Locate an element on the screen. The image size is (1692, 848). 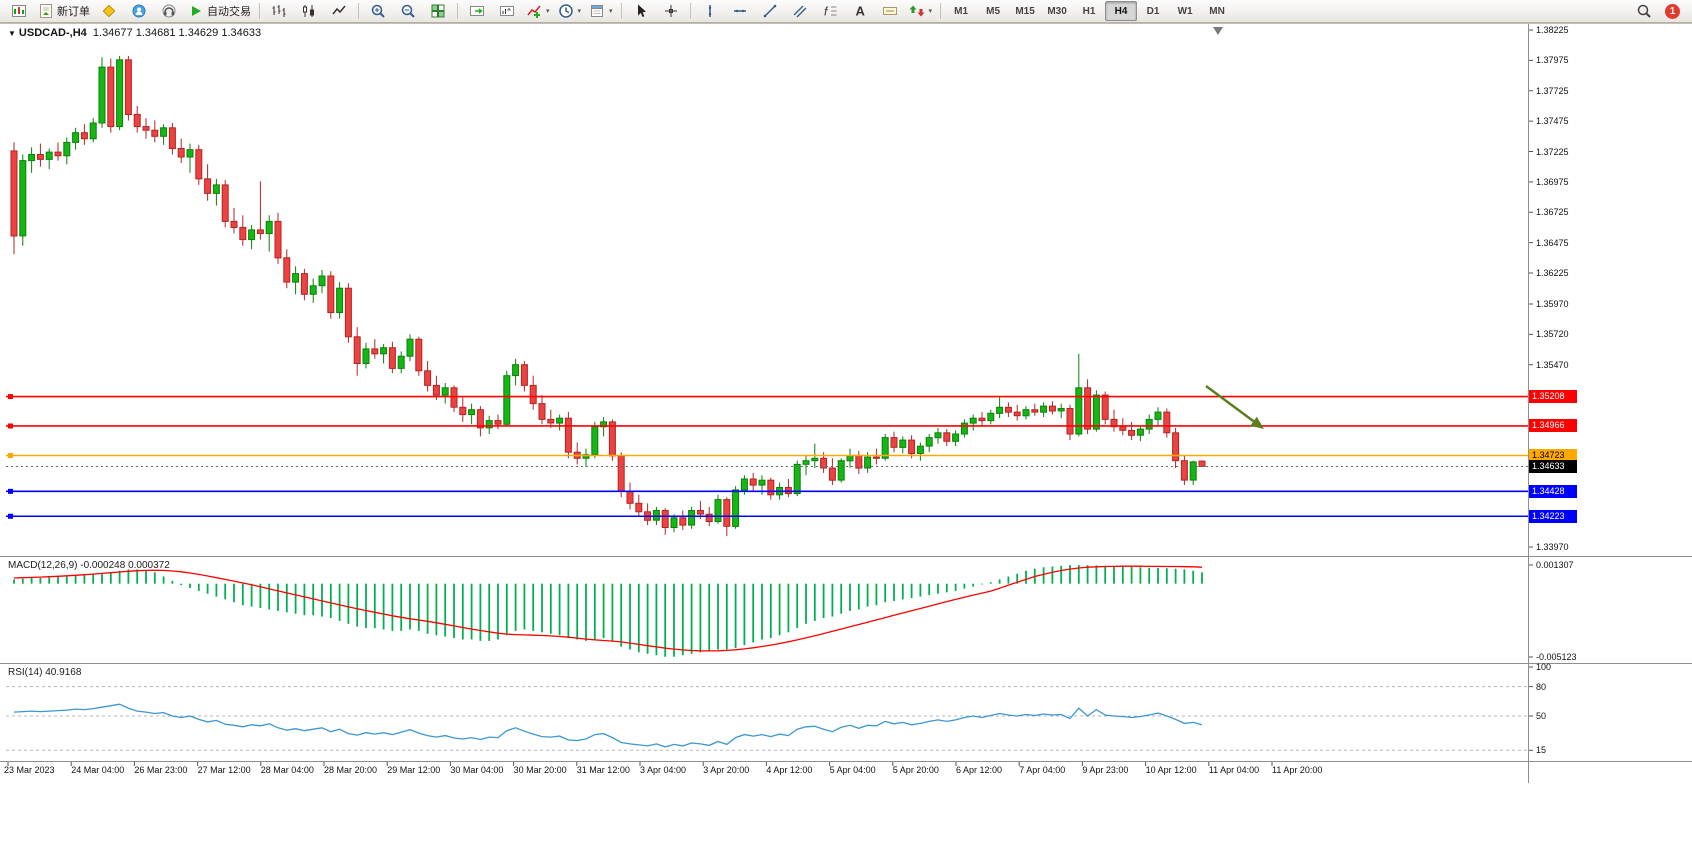
timeframe-mn-button: MN is located at coordinates (1217, 11).